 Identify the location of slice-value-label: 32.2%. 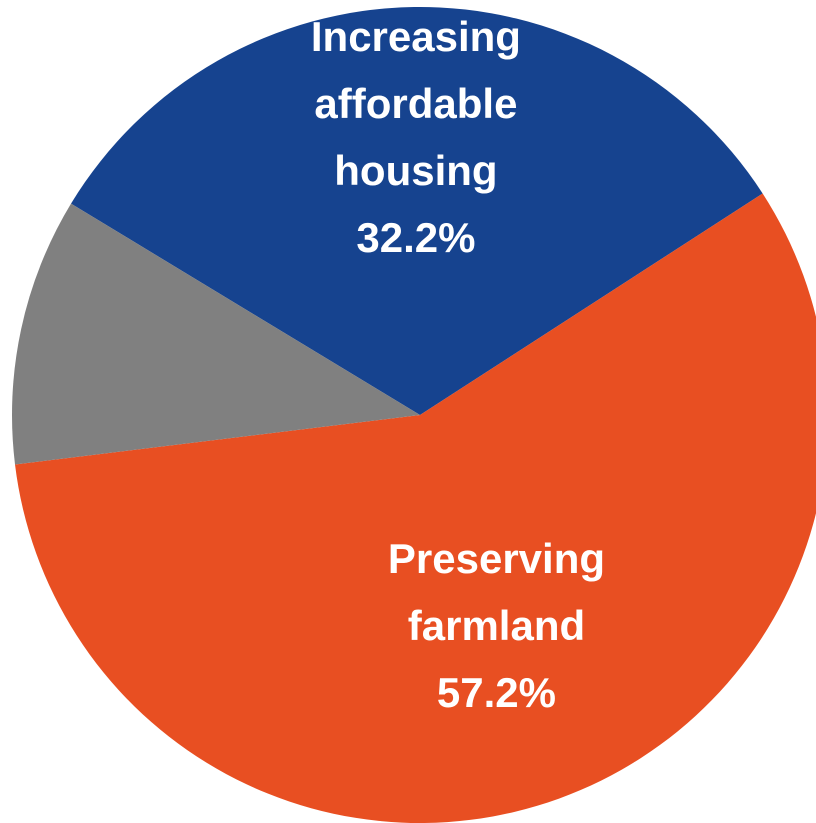
(415, 237).